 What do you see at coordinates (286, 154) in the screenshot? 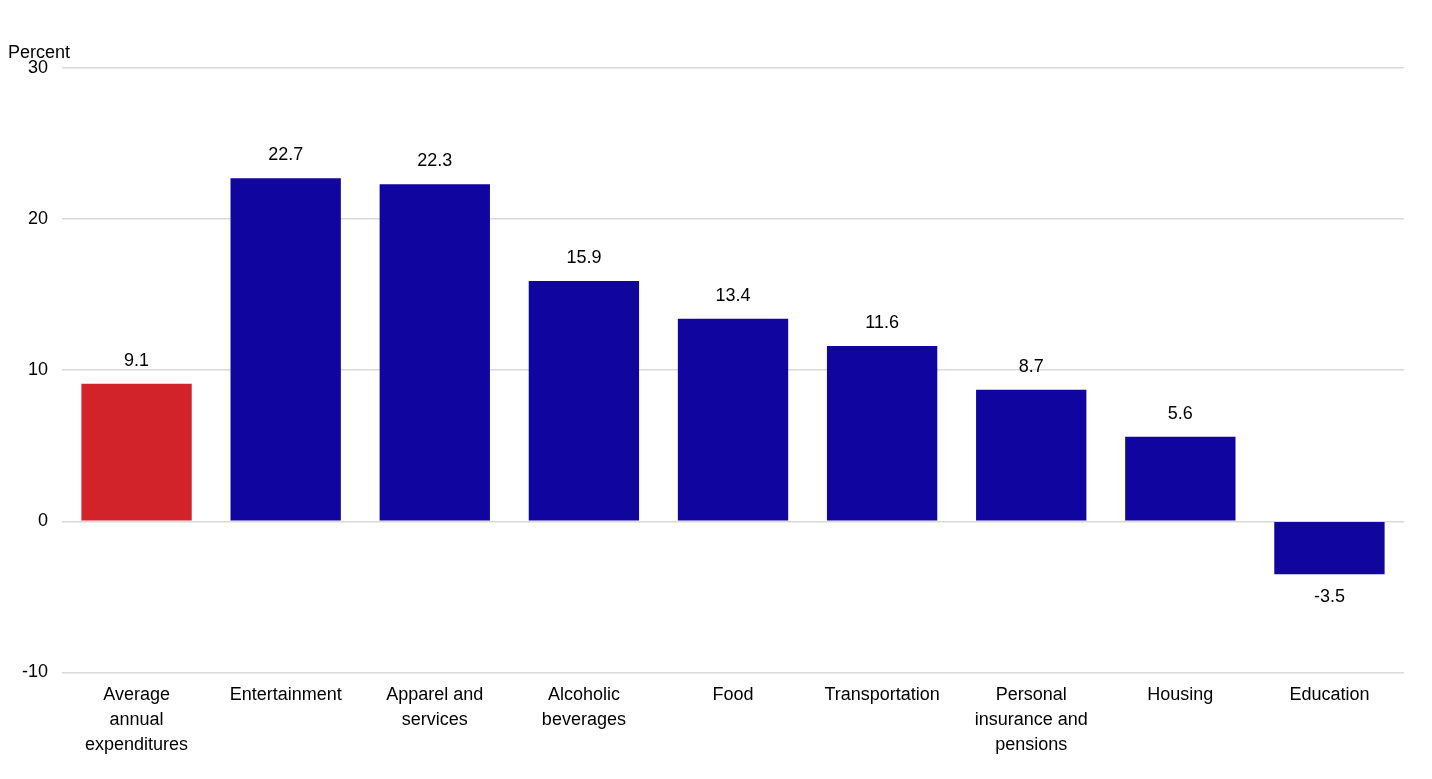
I see `data-label: 22.7` at bounding box center [286, 154].